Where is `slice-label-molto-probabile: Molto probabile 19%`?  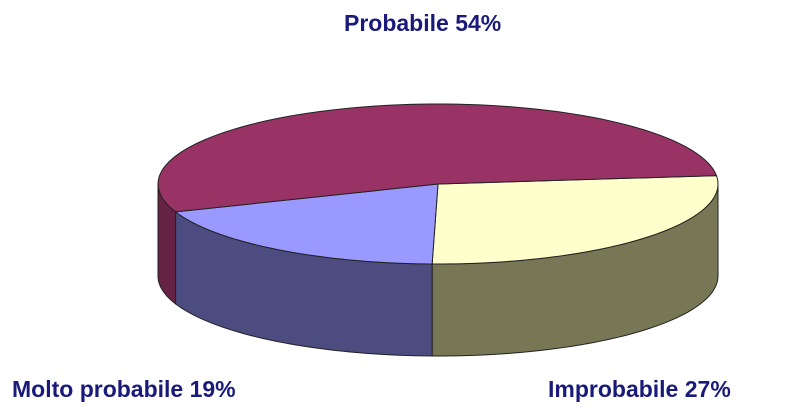 slice-label-molto-probabile: Molto probabile 19% is located at coordinates (124, 389).